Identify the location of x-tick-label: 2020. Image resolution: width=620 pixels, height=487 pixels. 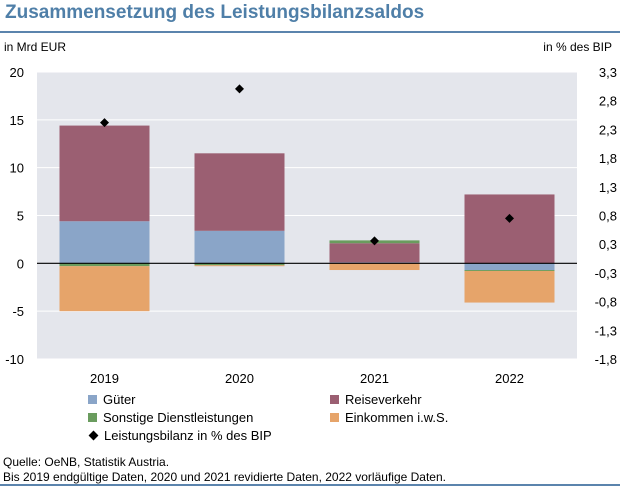
(239, 378).